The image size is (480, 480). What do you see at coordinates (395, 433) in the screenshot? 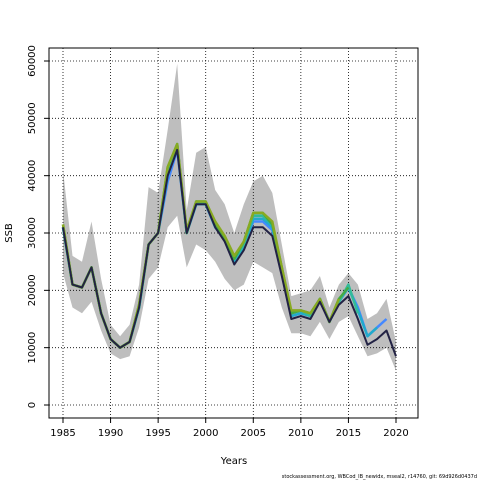
I see `x-tick-label-2020: 2020` at bounding box center [395, 433].